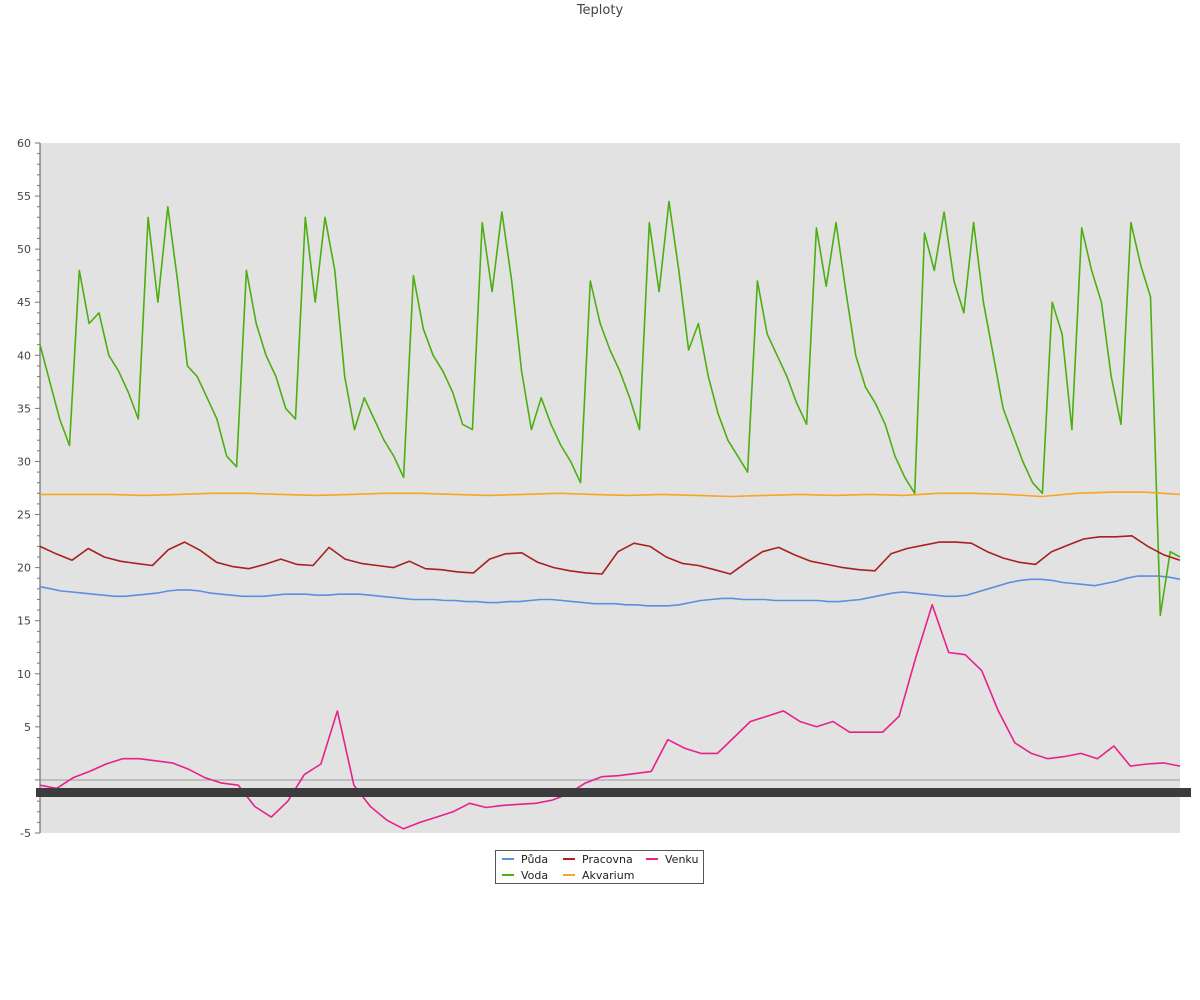  What do you see at coordinates (24, 143) in the screenshot?
I see `y-tick-label: 60` at bounding box center [24, 143].